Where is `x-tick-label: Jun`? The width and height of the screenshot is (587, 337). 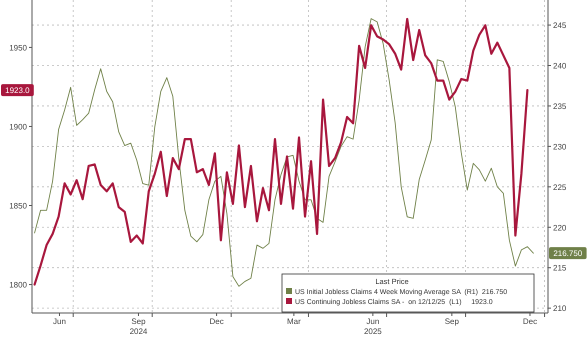
x-tick-label: Jun is located at coordinates (59, 321).